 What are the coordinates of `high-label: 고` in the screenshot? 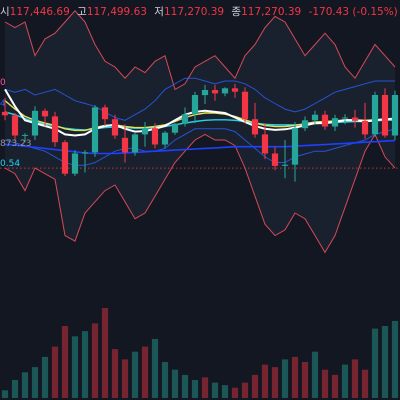 It's located at (82, 12).